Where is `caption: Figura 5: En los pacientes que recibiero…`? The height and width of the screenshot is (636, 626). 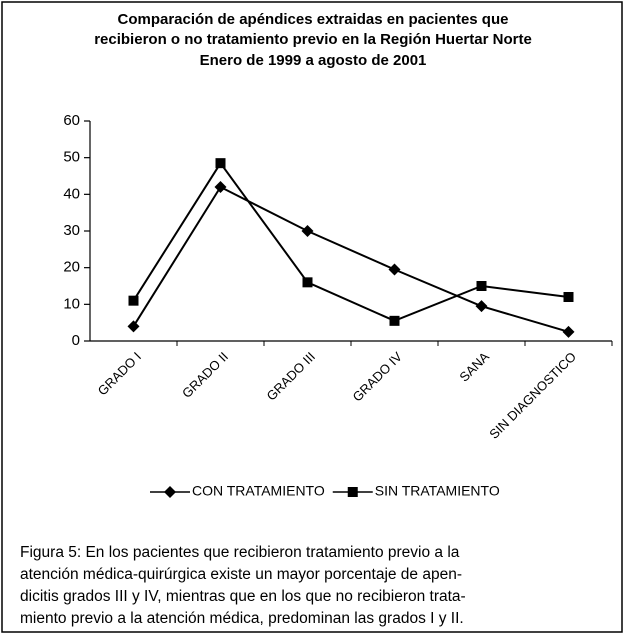 caption: Figura 5: En los pacientes que recibiero… is located at coordinates (240, 552).